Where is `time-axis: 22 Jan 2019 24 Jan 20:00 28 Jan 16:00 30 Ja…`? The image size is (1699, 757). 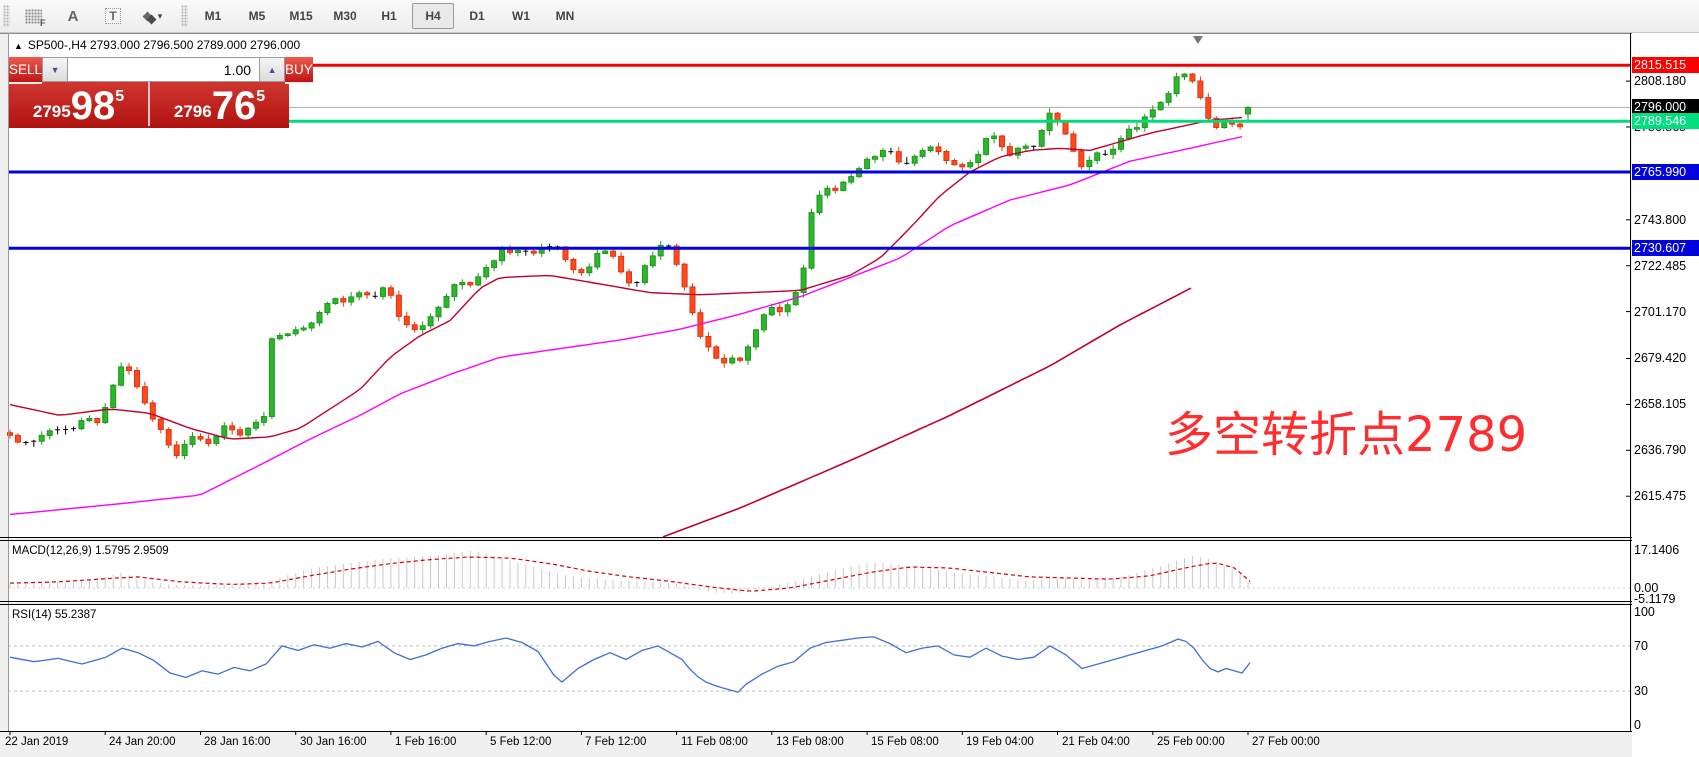 time-axis: 22 Jan 2019 24 Jan 20:00 28 Jan 16:00 30 Ja… is located at coordinates (816, 744).